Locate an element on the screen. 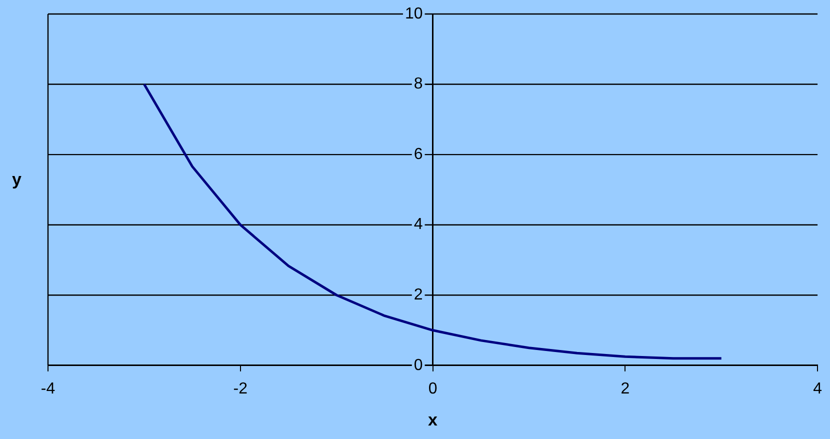 This screenshot has width=830, height=439. x-tick-label: 2 is located at coordinates (625, 389).